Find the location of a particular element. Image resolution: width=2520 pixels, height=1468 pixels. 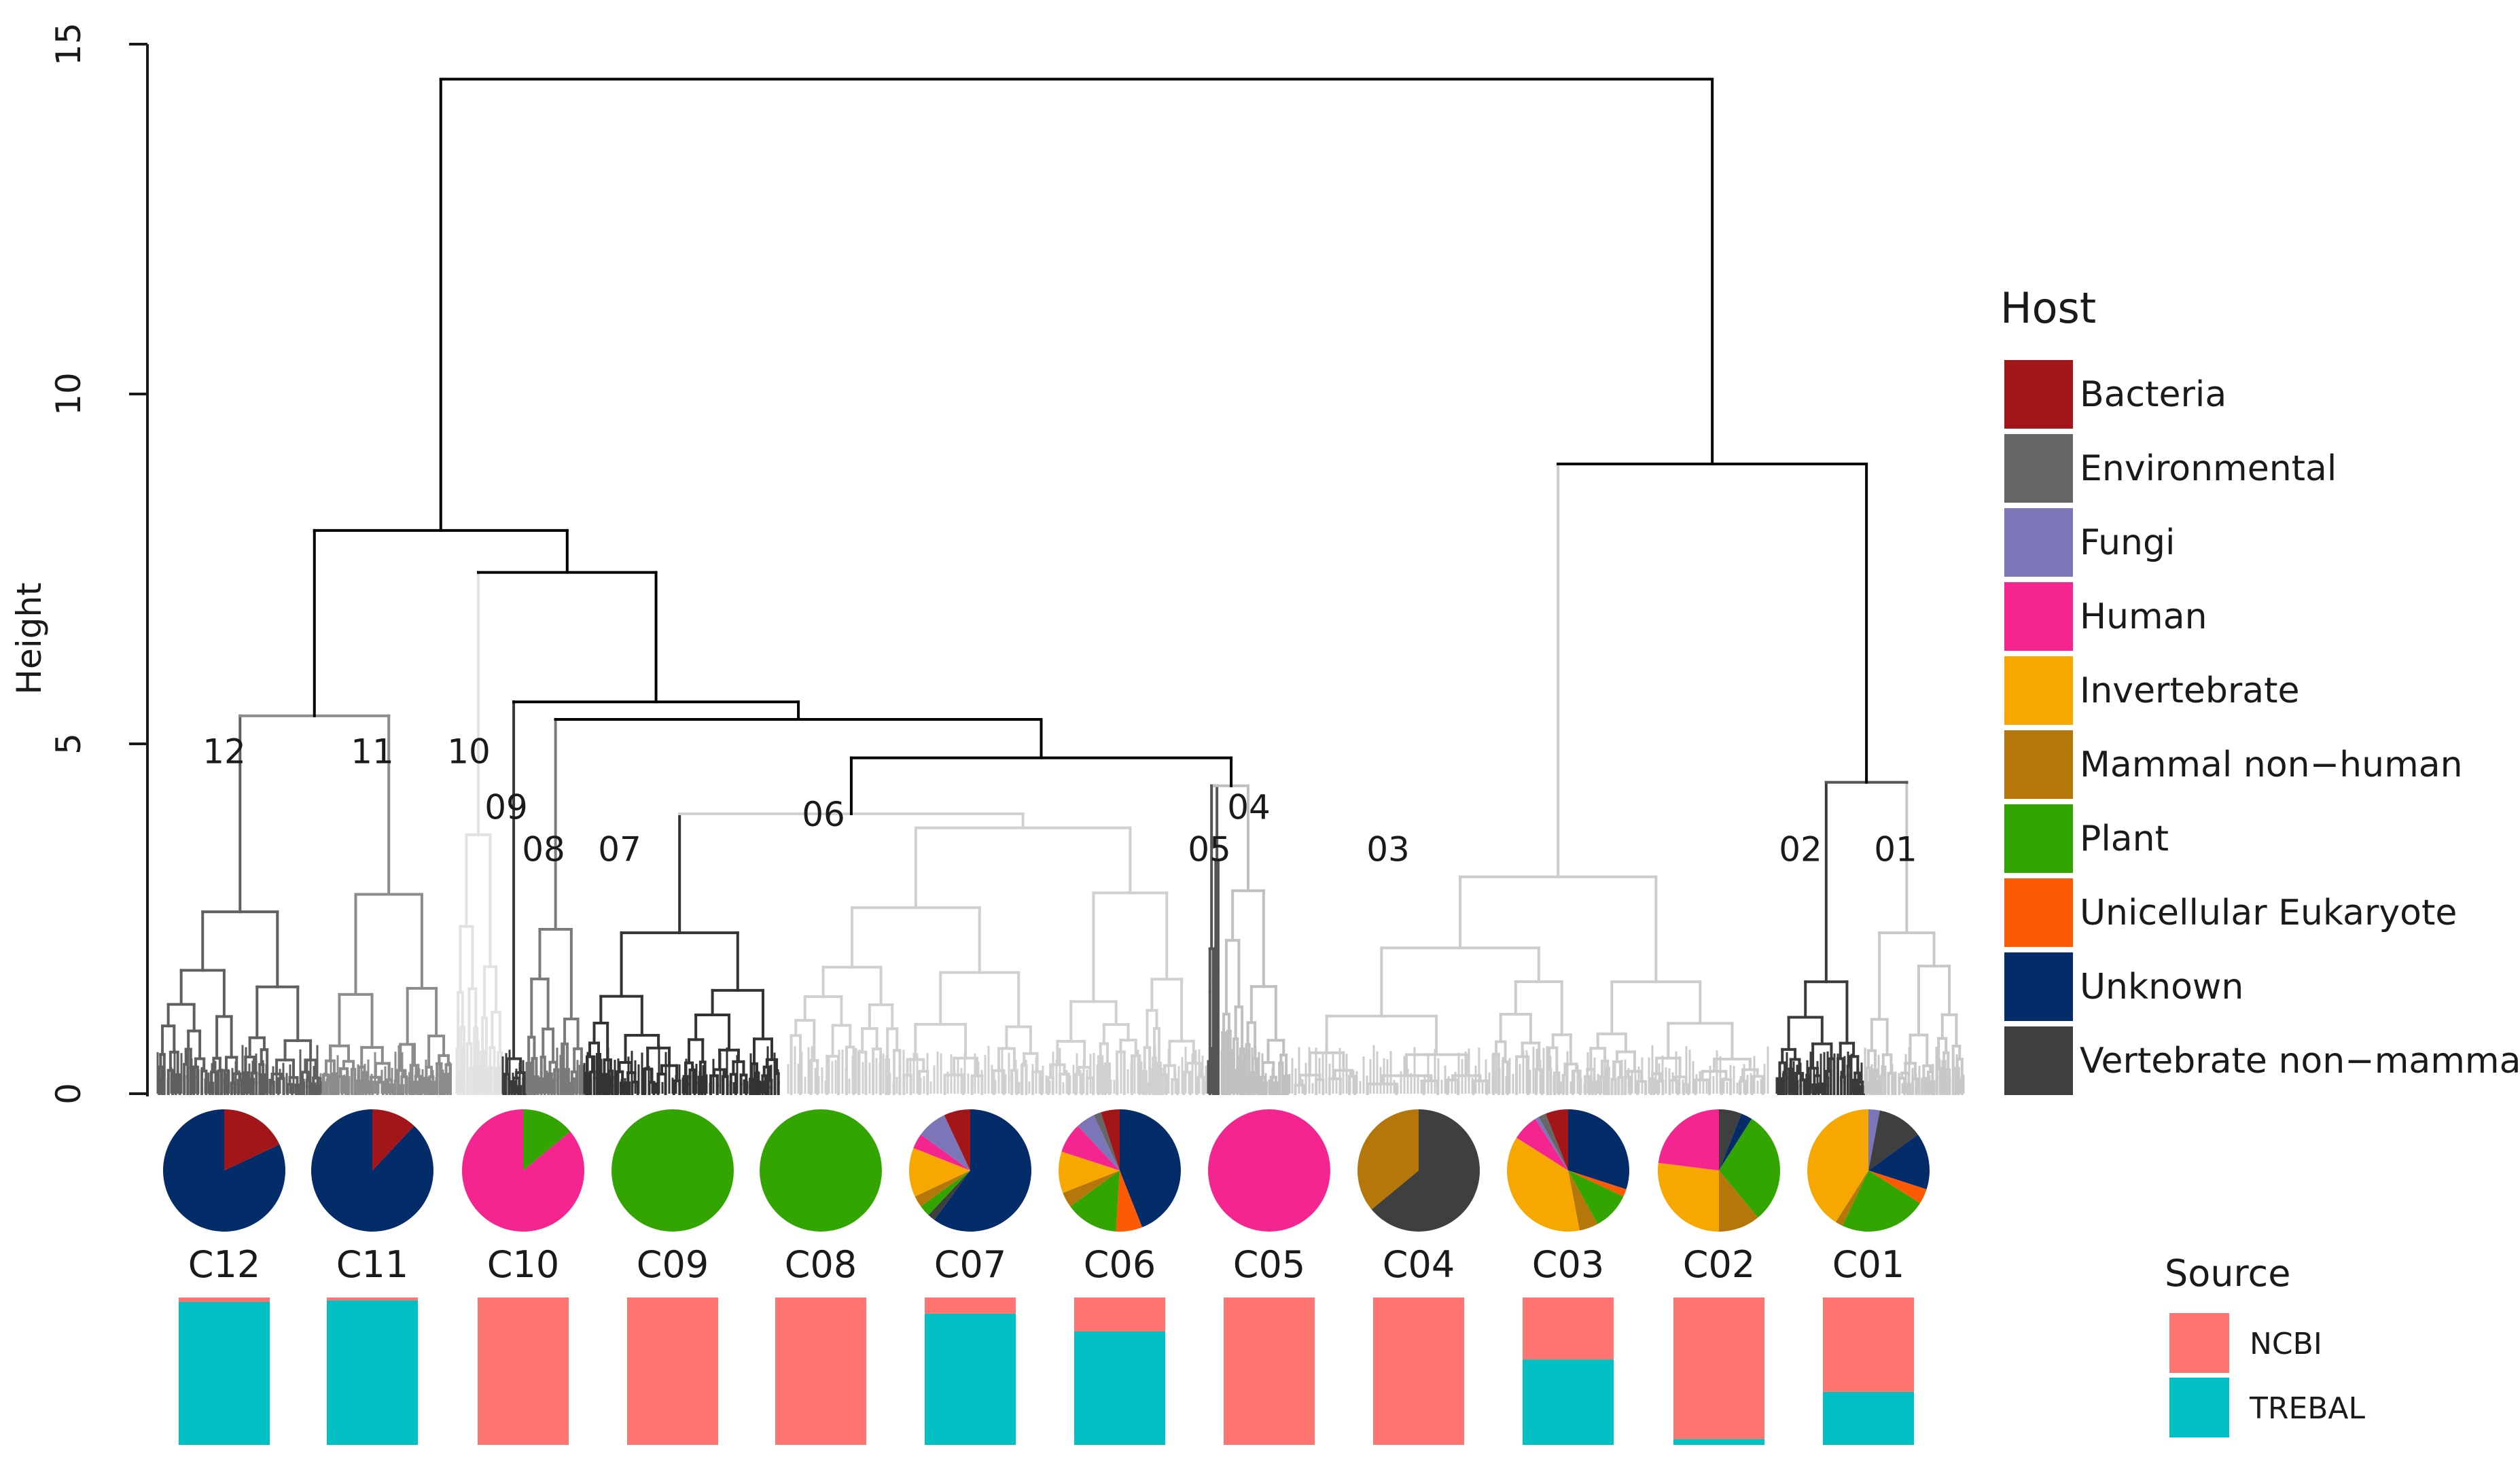

pie-slice-01-unknown is located at coordinates (1899, 1161).